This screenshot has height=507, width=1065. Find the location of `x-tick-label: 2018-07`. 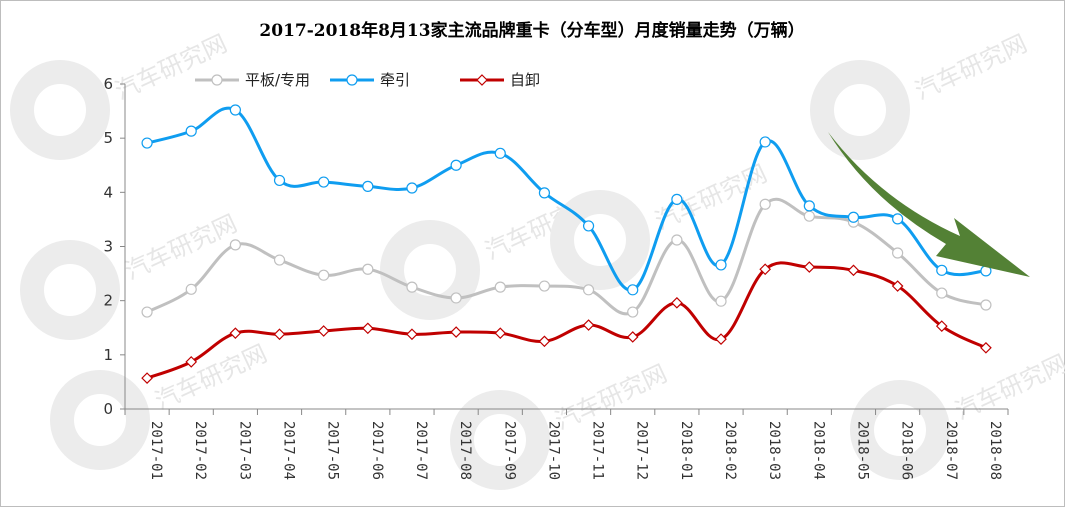

x-tick-label: 2018-07 is located at coordinates (951, 450).